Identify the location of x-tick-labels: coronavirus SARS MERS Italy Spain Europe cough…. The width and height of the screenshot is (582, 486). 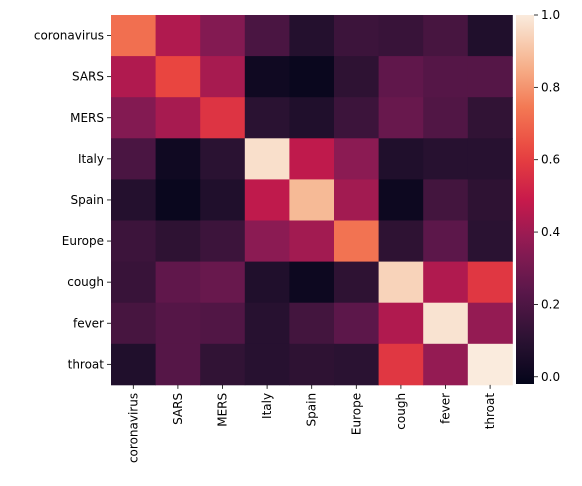
(311, 423).